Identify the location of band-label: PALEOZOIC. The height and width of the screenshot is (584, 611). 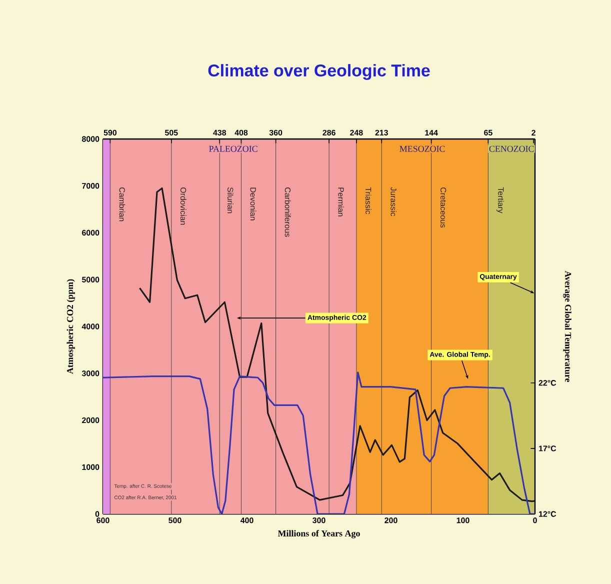
(233, 149).